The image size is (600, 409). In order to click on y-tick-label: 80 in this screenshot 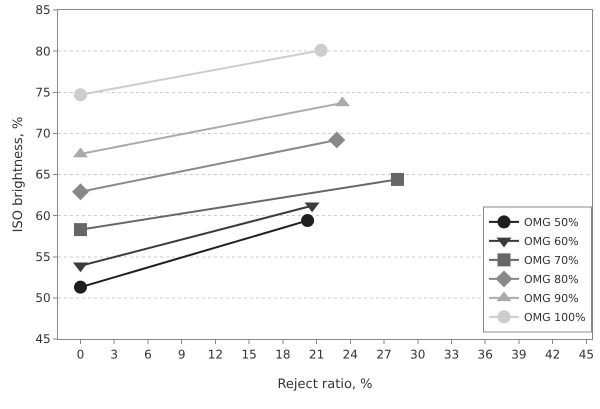, I will do `click(43, 51)`.